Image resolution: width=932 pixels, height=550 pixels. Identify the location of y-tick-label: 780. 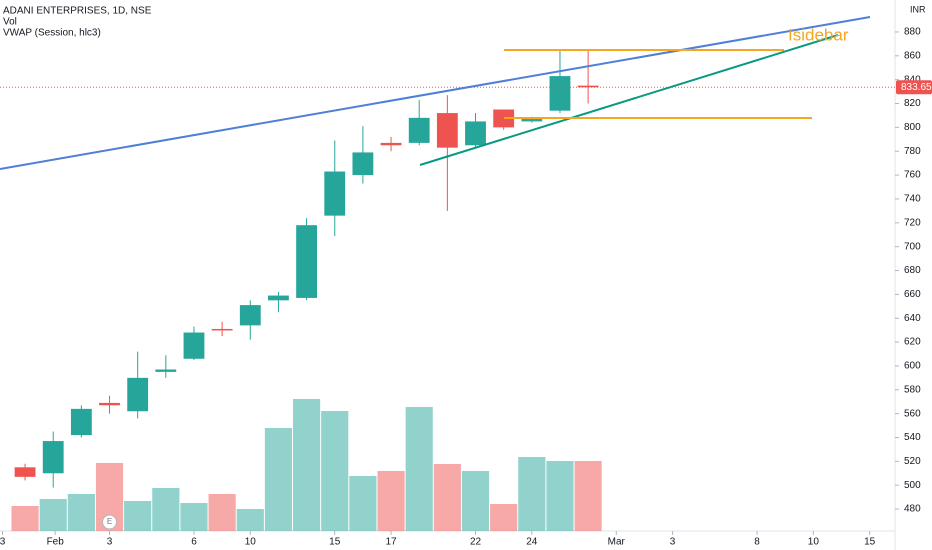
(912, 151).